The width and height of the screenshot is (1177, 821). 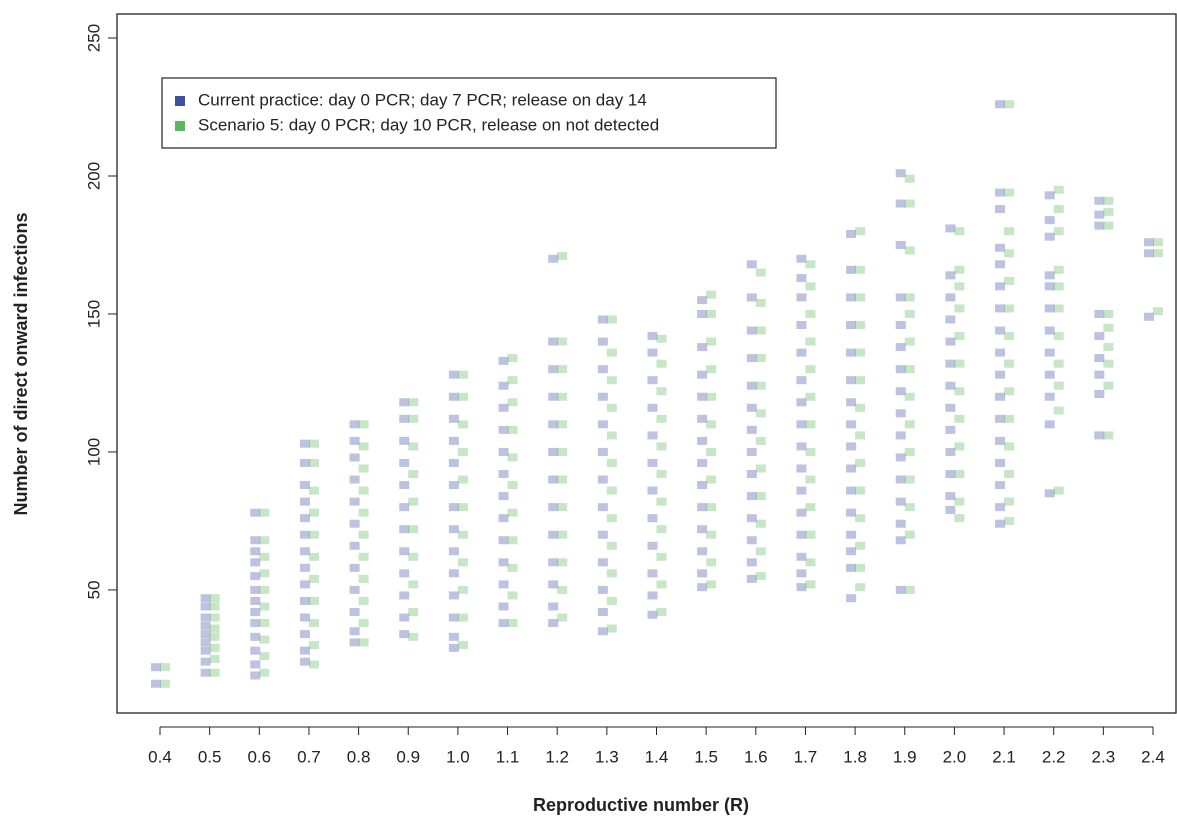 I want to click on x-tick-label: 1.5, so click(x=706, y=756).